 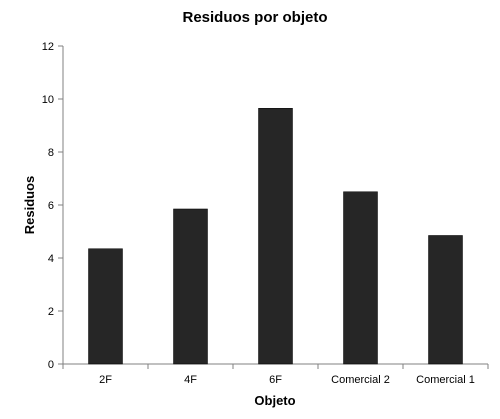 I want to click on x-tick-label: 6F, so click(x=275, y=380).